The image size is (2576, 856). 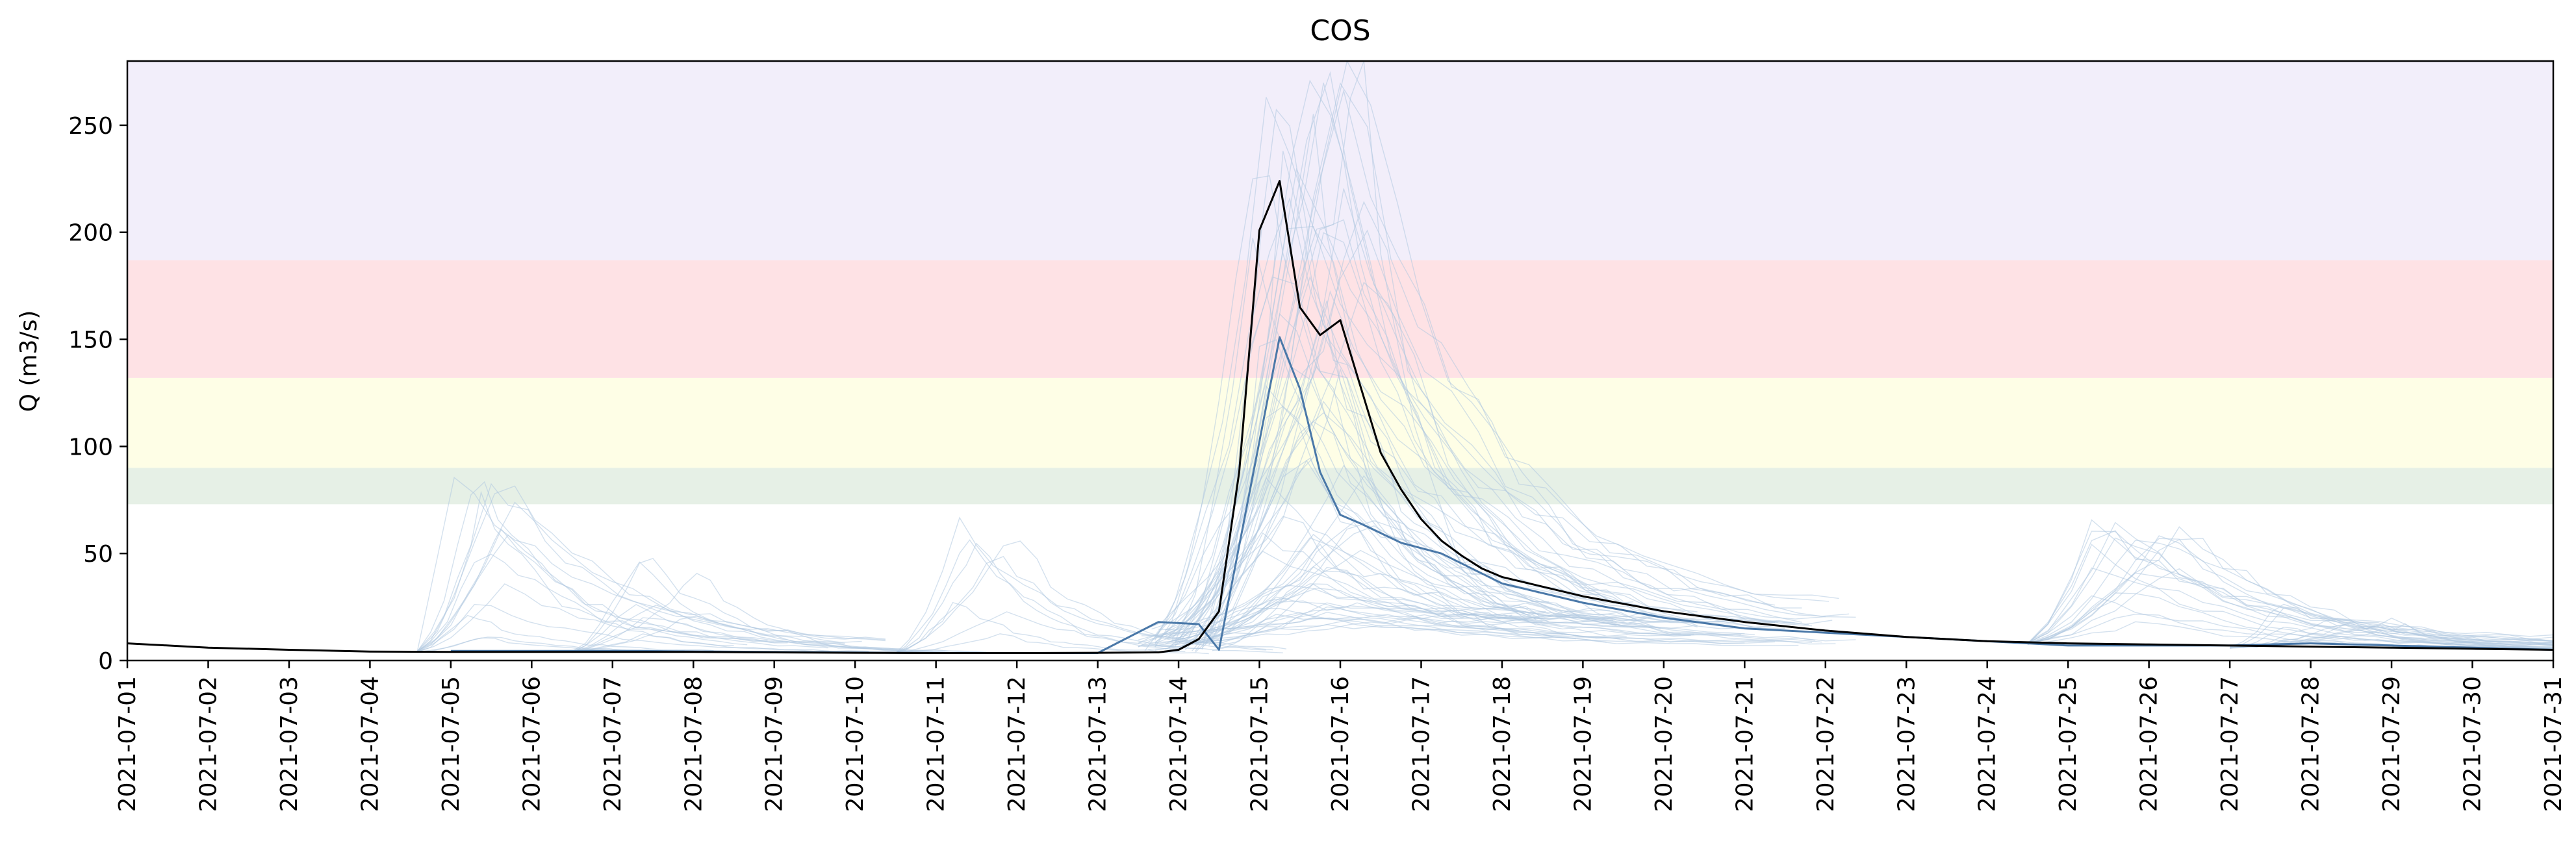 I want to click on x-tick-label-2021-07-12: 2021-07-12, so click(x=1017, y=744).